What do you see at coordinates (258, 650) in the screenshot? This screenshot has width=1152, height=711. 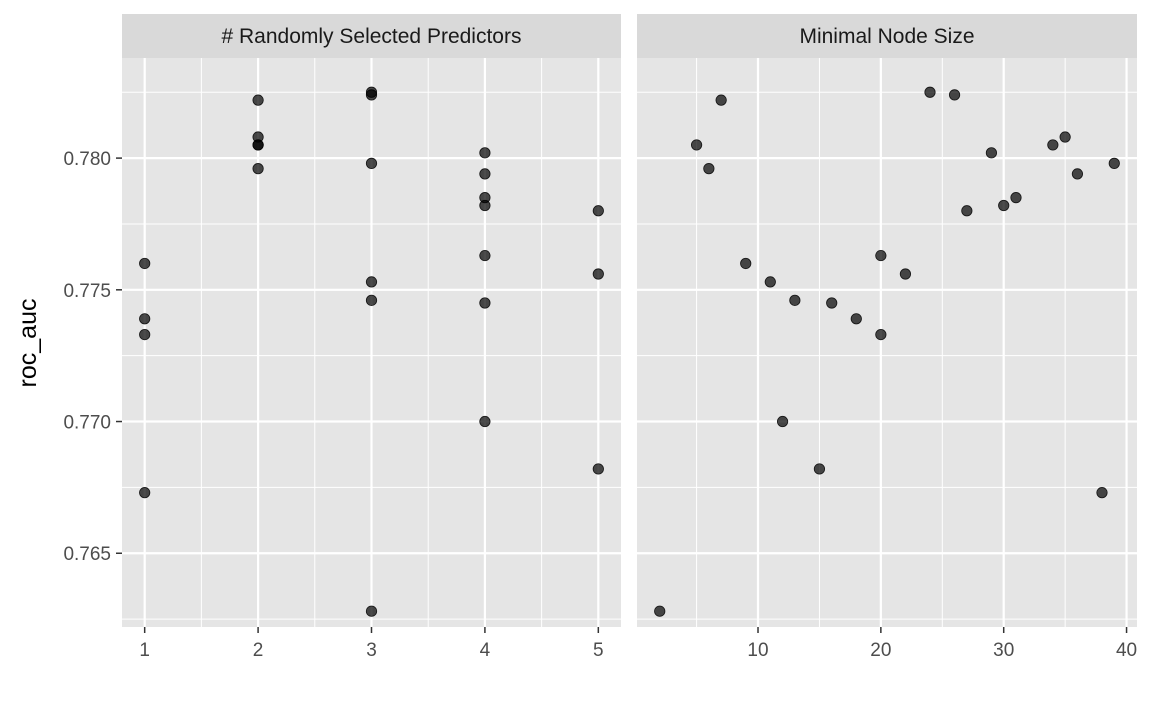 I see `x-tick-label: 2` at bounding box center [258, 650].